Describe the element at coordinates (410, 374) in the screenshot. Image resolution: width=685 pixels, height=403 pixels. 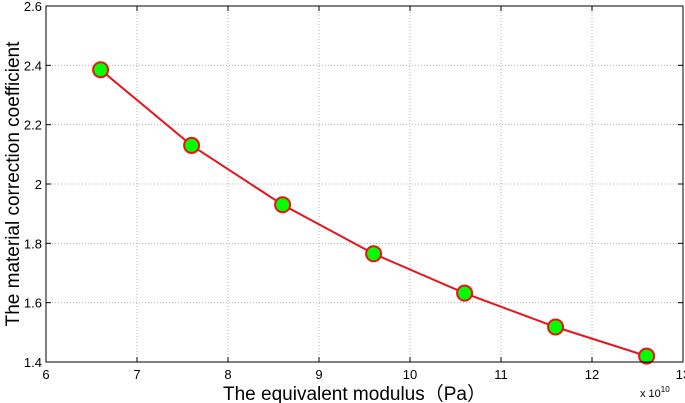
I see `x-tick-label: 10` at that location.